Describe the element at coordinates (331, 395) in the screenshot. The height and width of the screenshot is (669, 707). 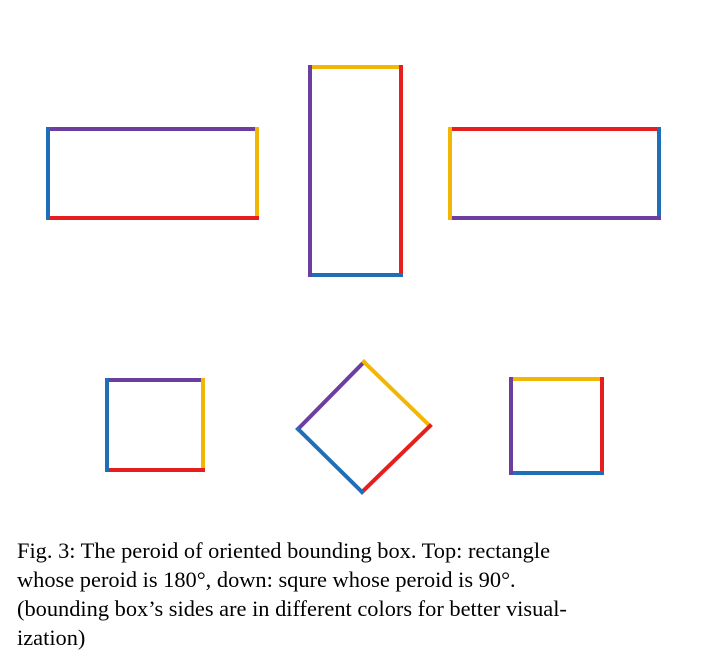
I see `rotated-square-upper-left-side` at that location.